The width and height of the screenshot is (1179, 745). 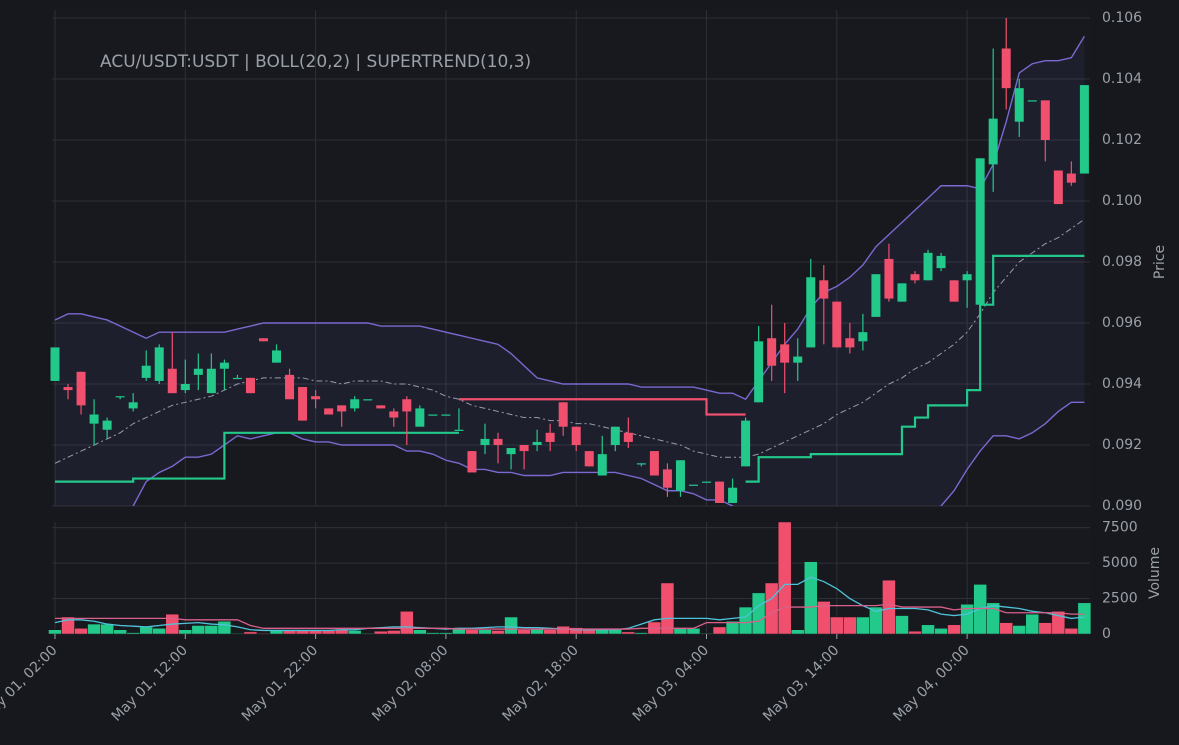 What do you see at coordinates (1120, 599) in the screenshot?
I see `volume-tick-label: 2500` at bounding box center [1120, 599].